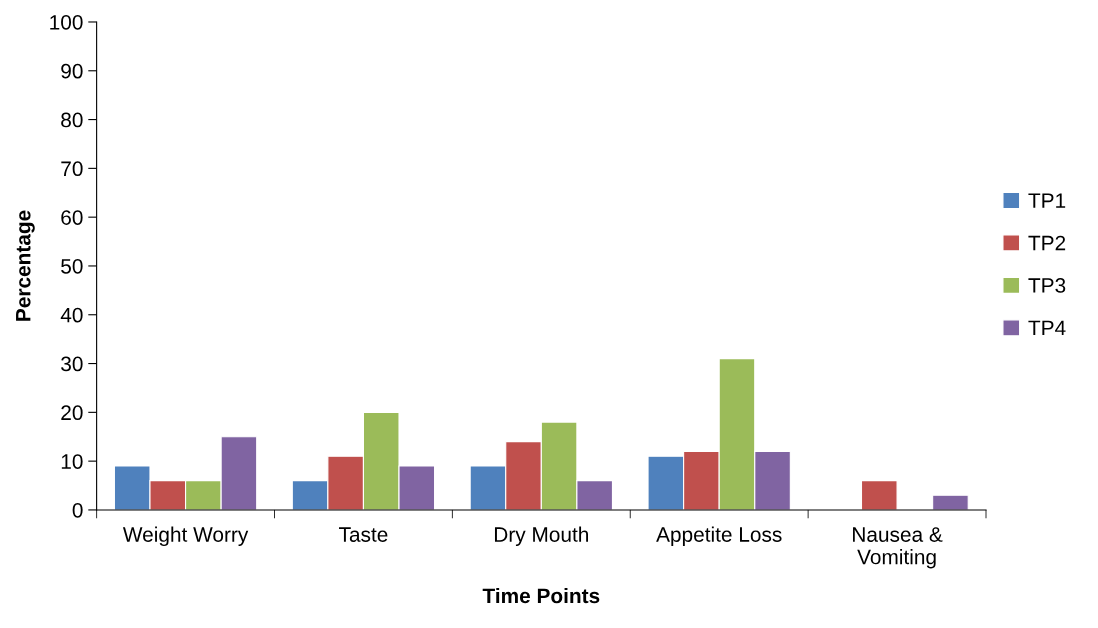 The width and height of the screenshot is (1098, 628). I want to click on y-tick-label: 0, so click(77, 510).